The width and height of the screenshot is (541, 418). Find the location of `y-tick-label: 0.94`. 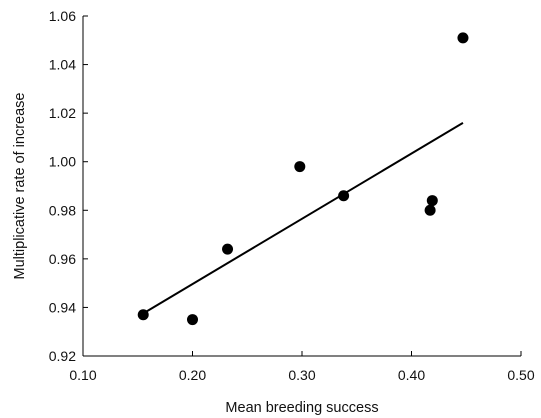

y-tick-label: 0.94 is located at coordinates (62, 307).